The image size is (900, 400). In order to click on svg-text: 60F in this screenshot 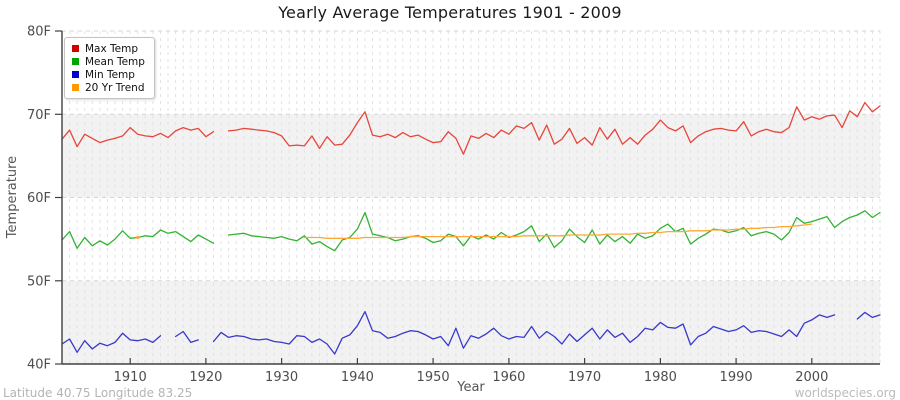, I will do `click(39, 198)`.